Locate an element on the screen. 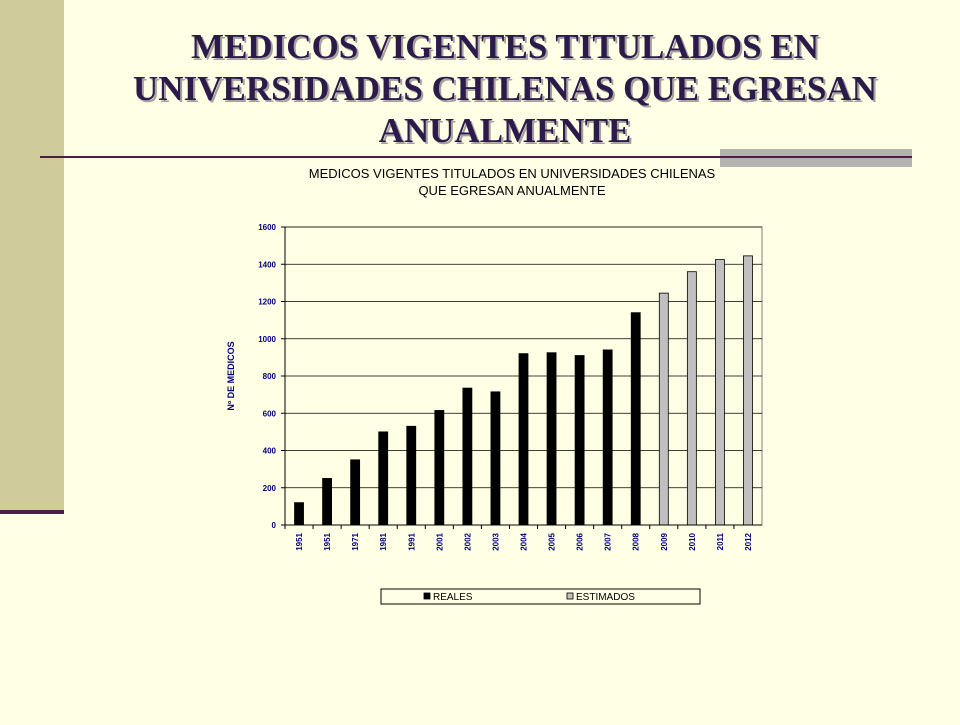 Image resolution: width=960 pixels, height=725 pixels. x-tick-label: 2012 is located at coordinates (748, 541).